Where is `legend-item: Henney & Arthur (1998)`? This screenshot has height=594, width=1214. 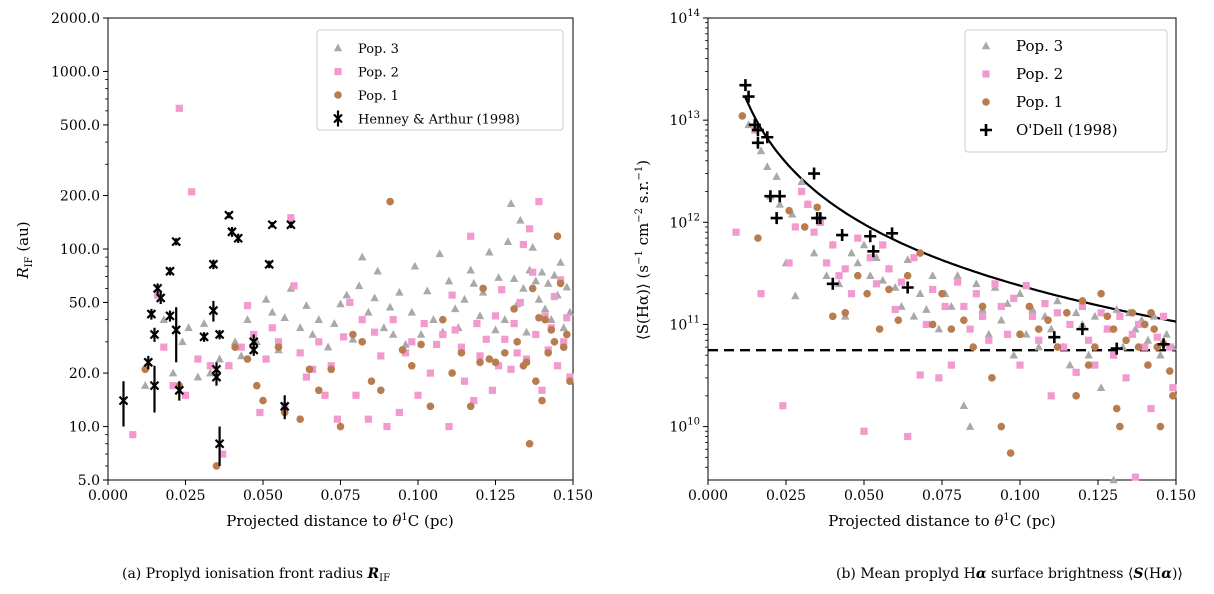 legend-item: Henney & Arthur (1998) is located at coordinates (426, 119).